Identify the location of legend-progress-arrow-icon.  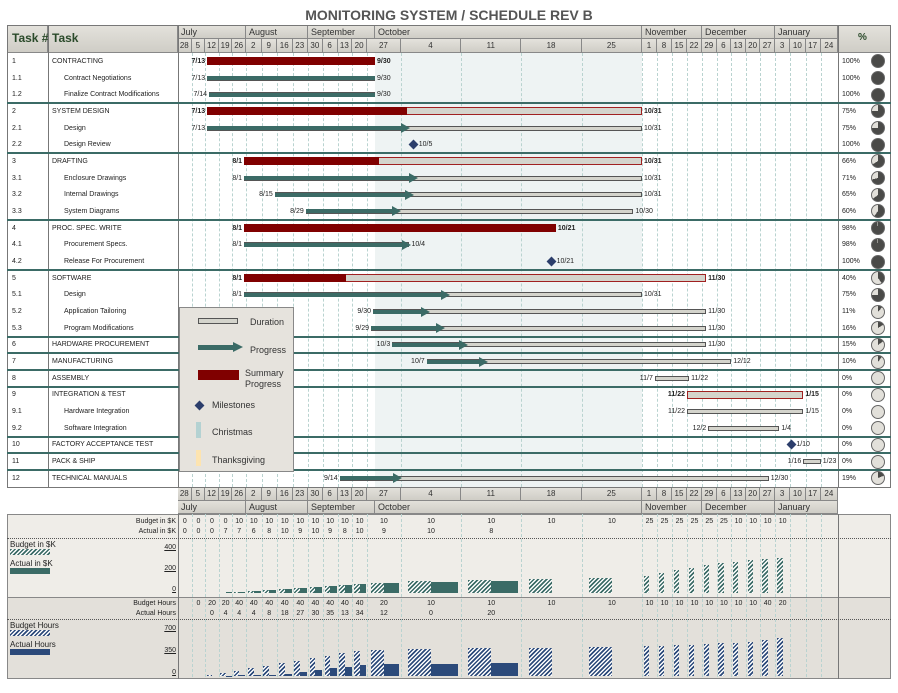
(238, 347).